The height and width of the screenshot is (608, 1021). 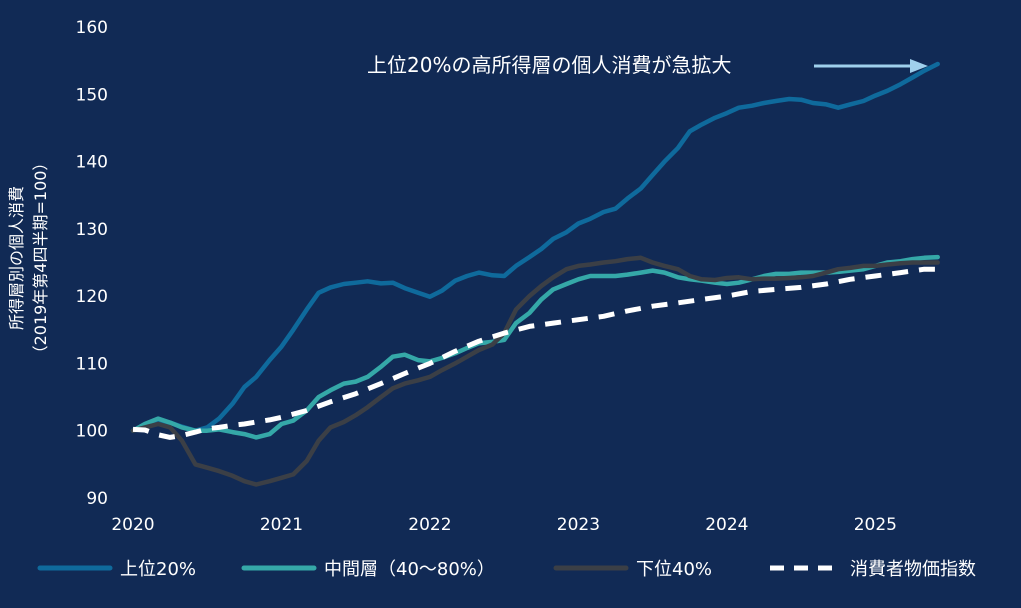 What do you see at coordinates (92, 364) in the screenshot?
I see `y-tick-label: 110` at bounding box center [92, 364].